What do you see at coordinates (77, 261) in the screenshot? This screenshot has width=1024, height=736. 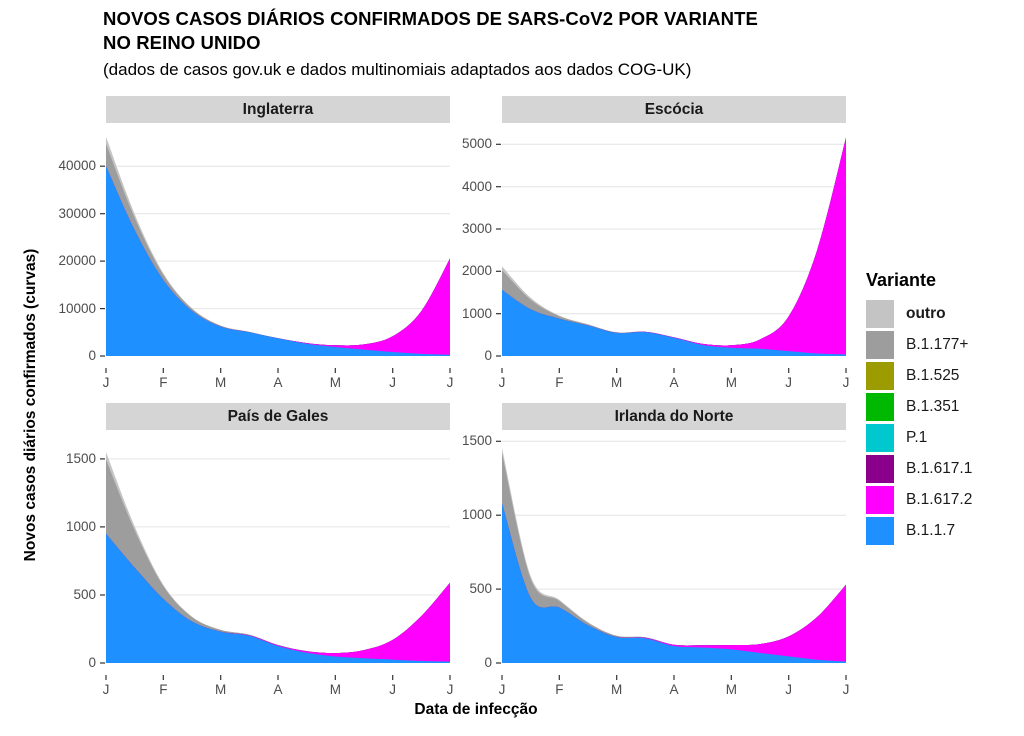 I see `y-tick-label: 20000` at bounding box center [77, 261].